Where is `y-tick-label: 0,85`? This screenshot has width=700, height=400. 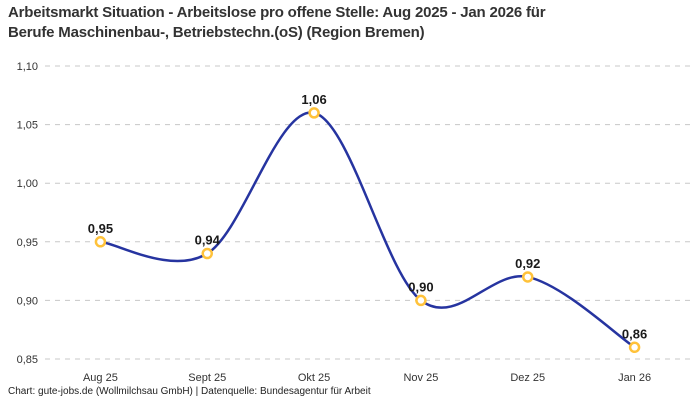
y-tick-label: 0,85 is located at coordinates (27, 360).